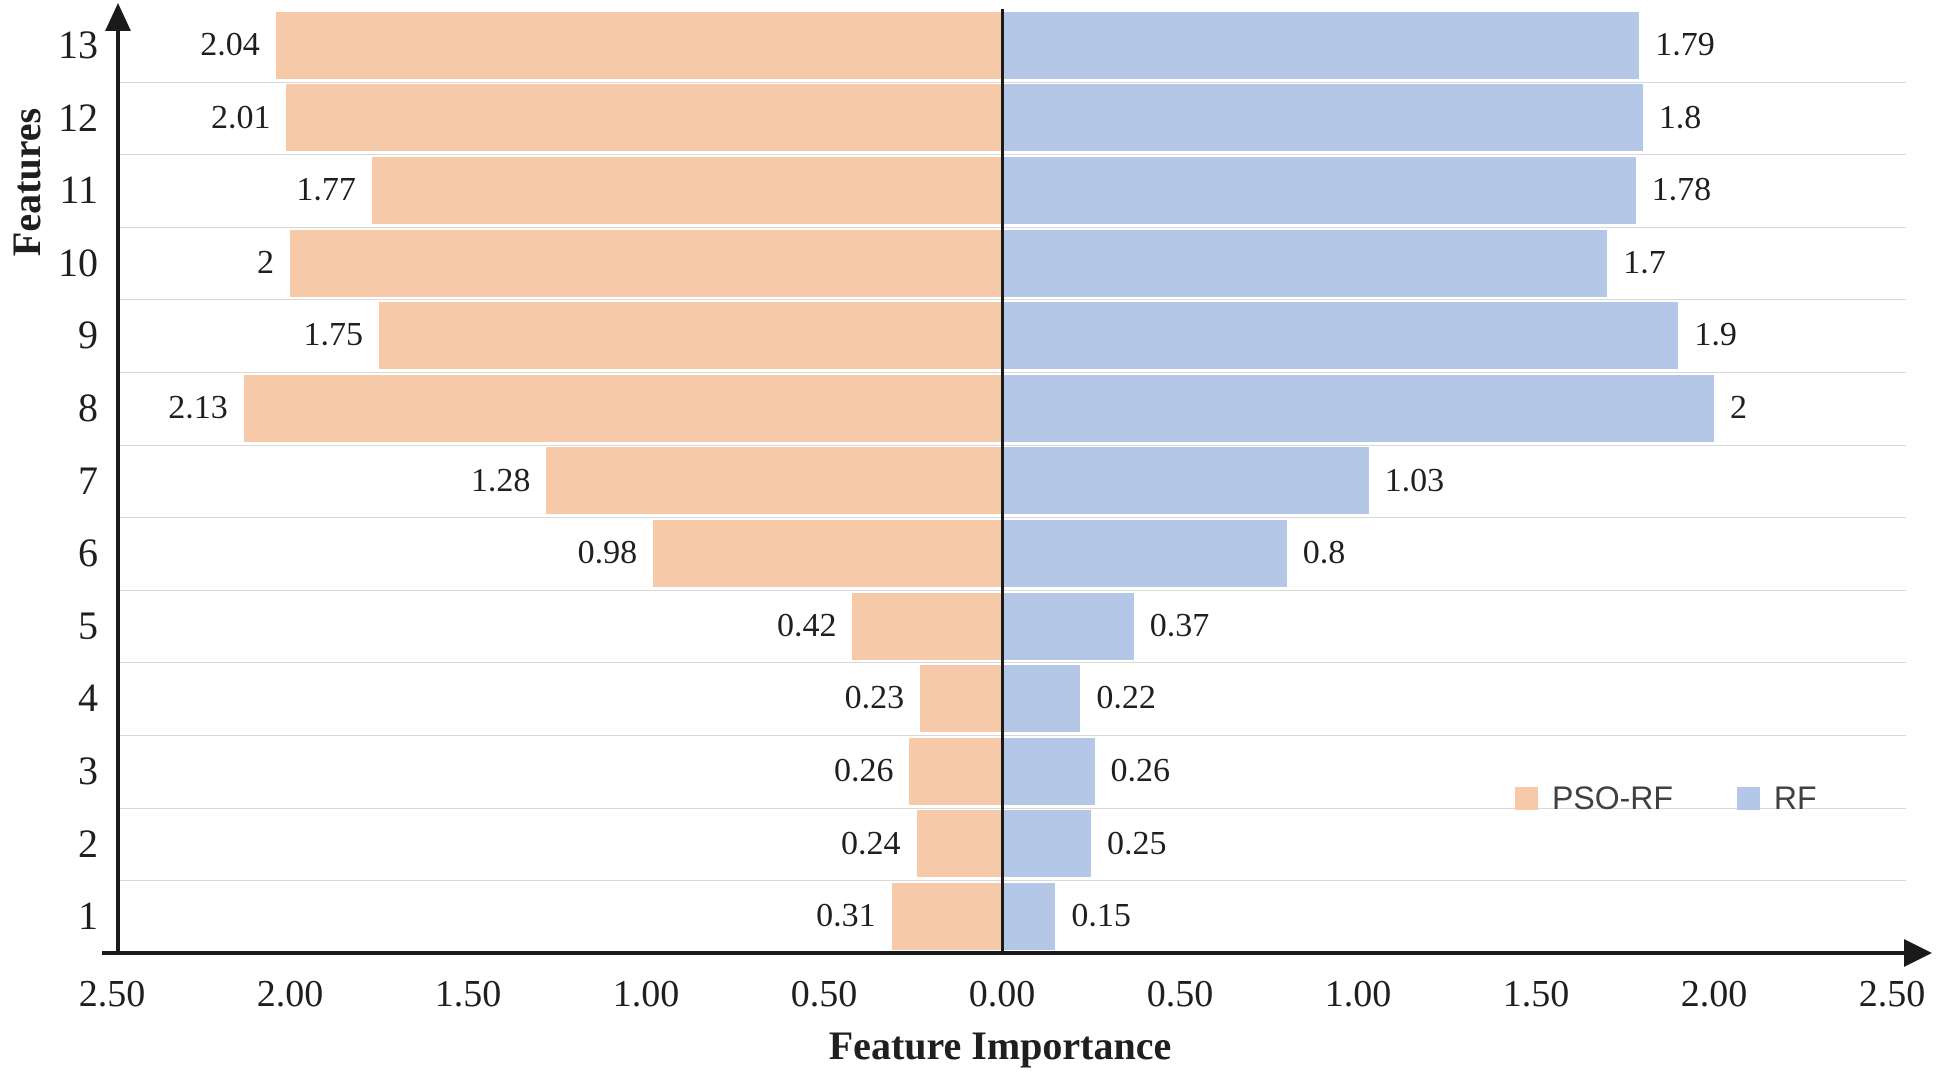 This screenshot has width=1938, height=1075. Describe the element at coordinates (326, 190) in the screenshot. I see `value-label-pso-rf-feature-11: 1.77` at that location.